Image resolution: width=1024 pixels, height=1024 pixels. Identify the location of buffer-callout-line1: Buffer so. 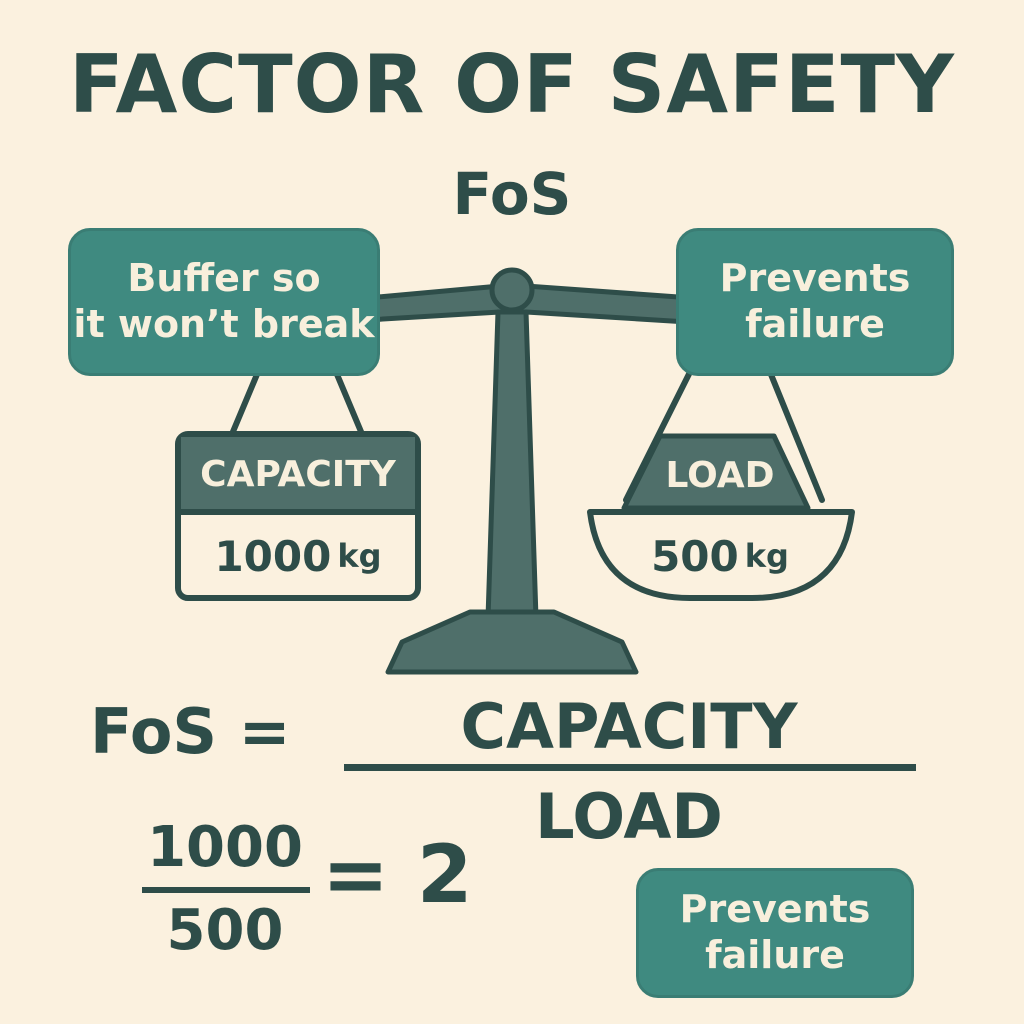
(224, 278).